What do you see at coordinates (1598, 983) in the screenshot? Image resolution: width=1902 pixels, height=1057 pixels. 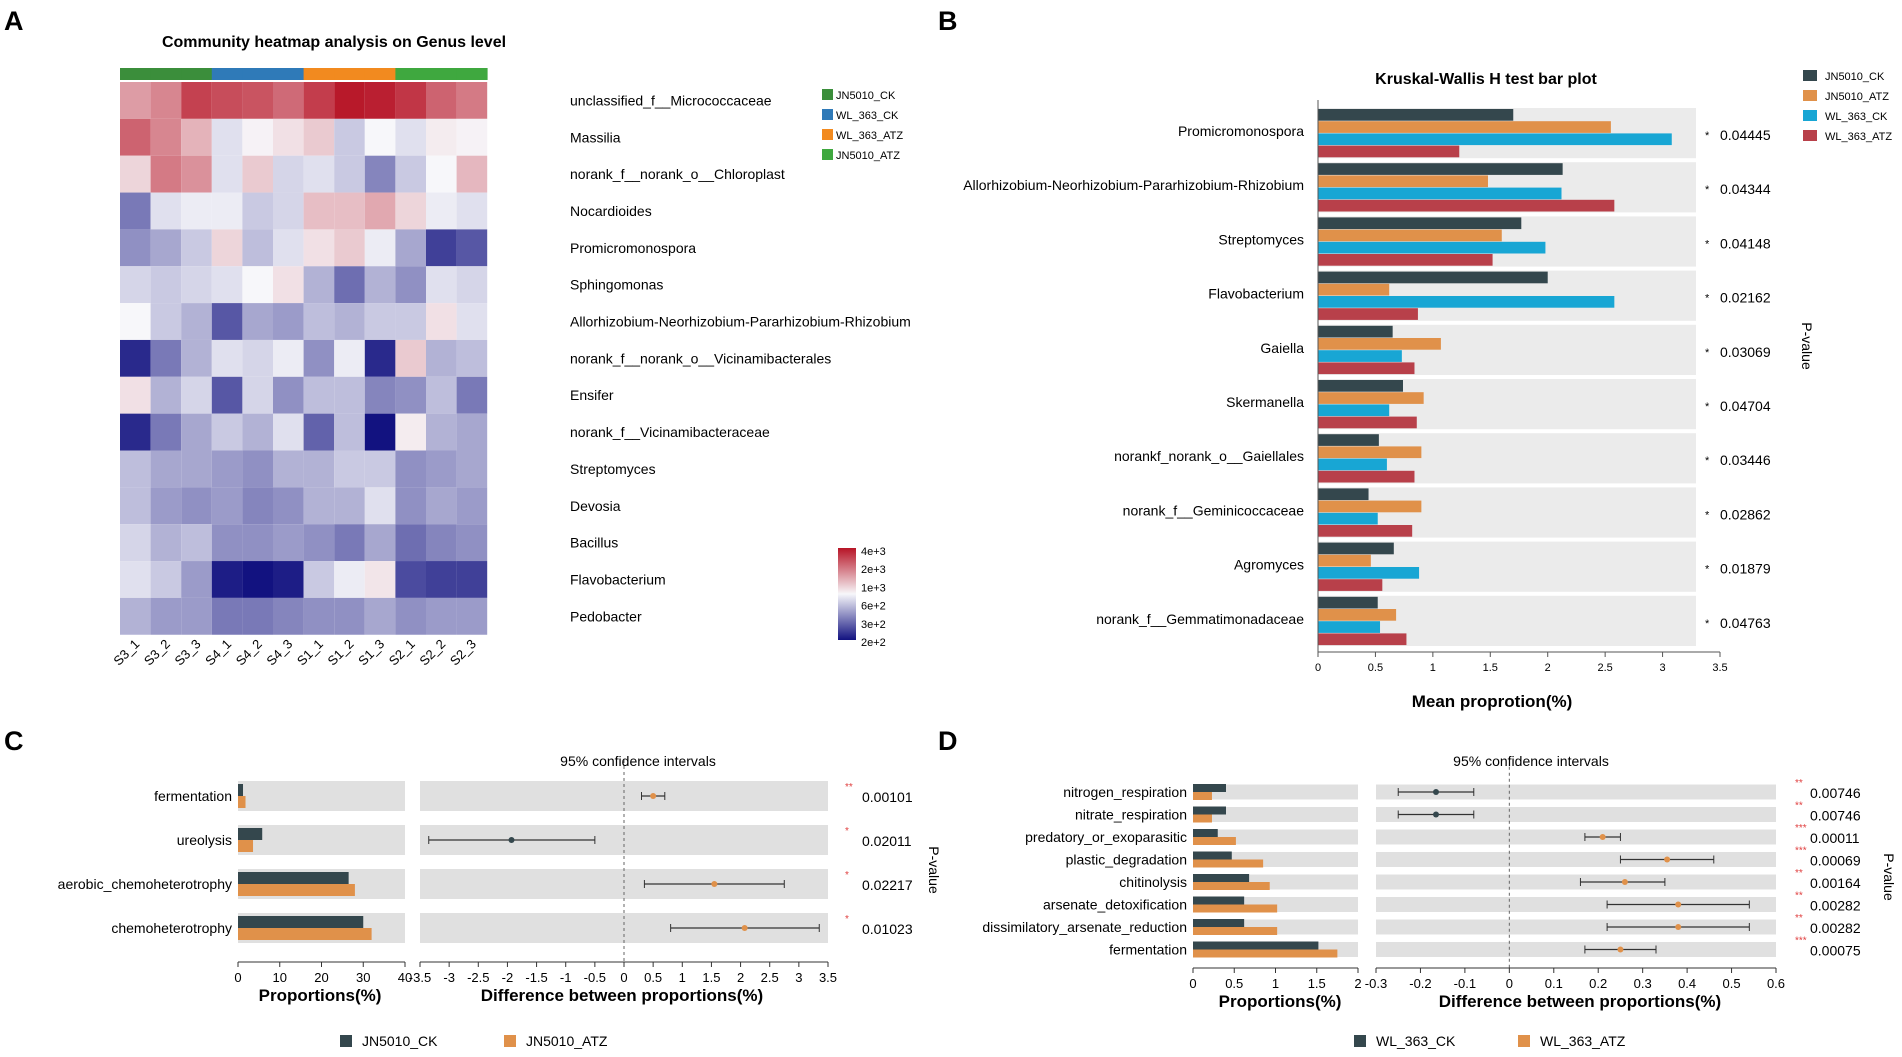 I see `right-x-tick-label: 0.2` at bounding box center [1598, 983].